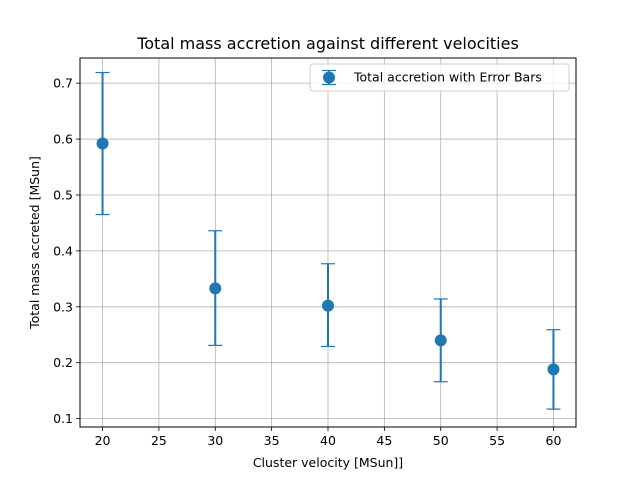 Image resolution: width=640 pixels, height=480 pixels. I want to click on x-tick-label: 60, so click(554, 440).